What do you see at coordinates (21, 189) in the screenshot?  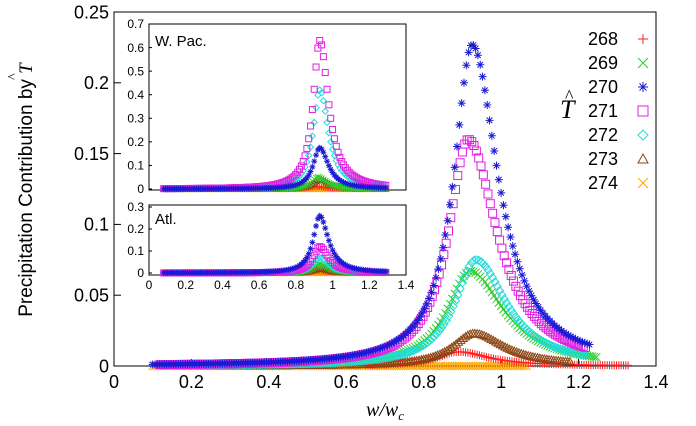 I see `y-axis-label: Precipitation Contribution by T ^` at bounding box center [21, 189].